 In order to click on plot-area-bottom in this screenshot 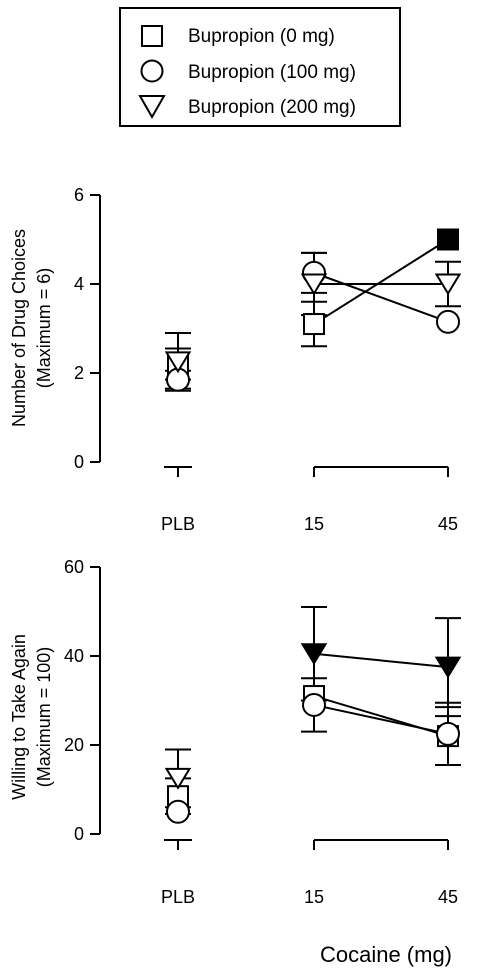, I will do `click(313, 715)`.